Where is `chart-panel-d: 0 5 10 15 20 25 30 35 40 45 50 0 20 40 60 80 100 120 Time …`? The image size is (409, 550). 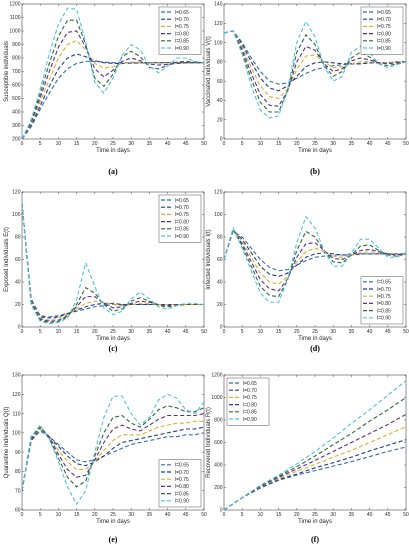
chart-panel-d: 0 5 10 15 20 25 30 35 40 45 50 0 20 40 60 80 100 120 Time … is located at coordinates (307, 271).